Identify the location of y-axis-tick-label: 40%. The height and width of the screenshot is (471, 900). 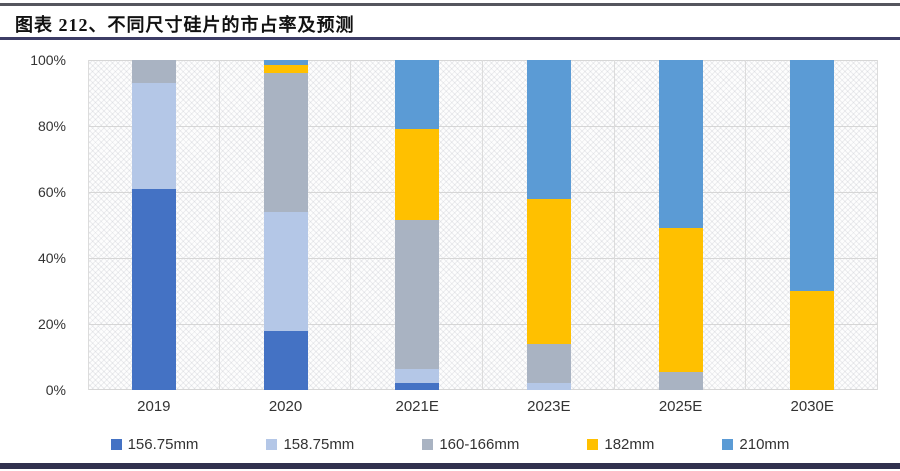
(51, 258).